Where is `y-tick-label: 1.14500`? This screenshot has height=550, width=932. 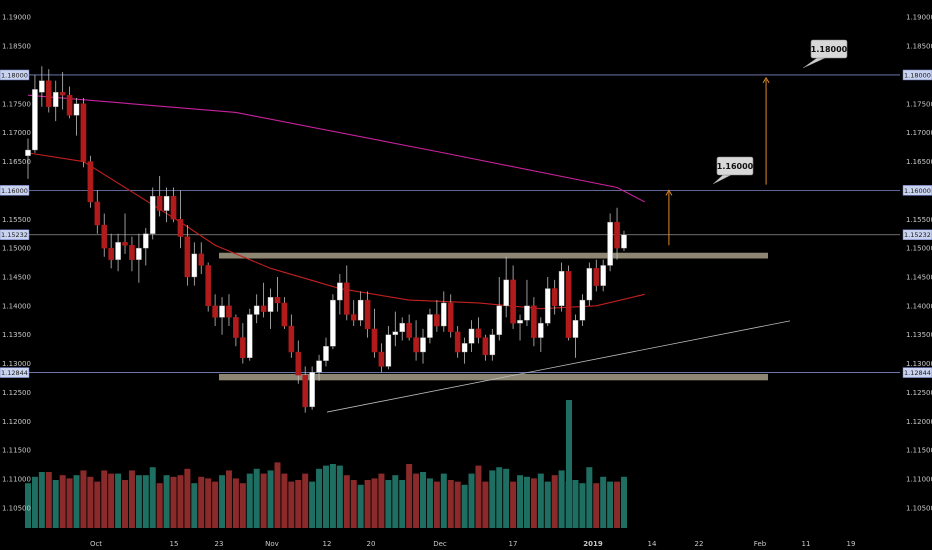
y-tick-label: 1.14500 is located at coordinates (16, 277).